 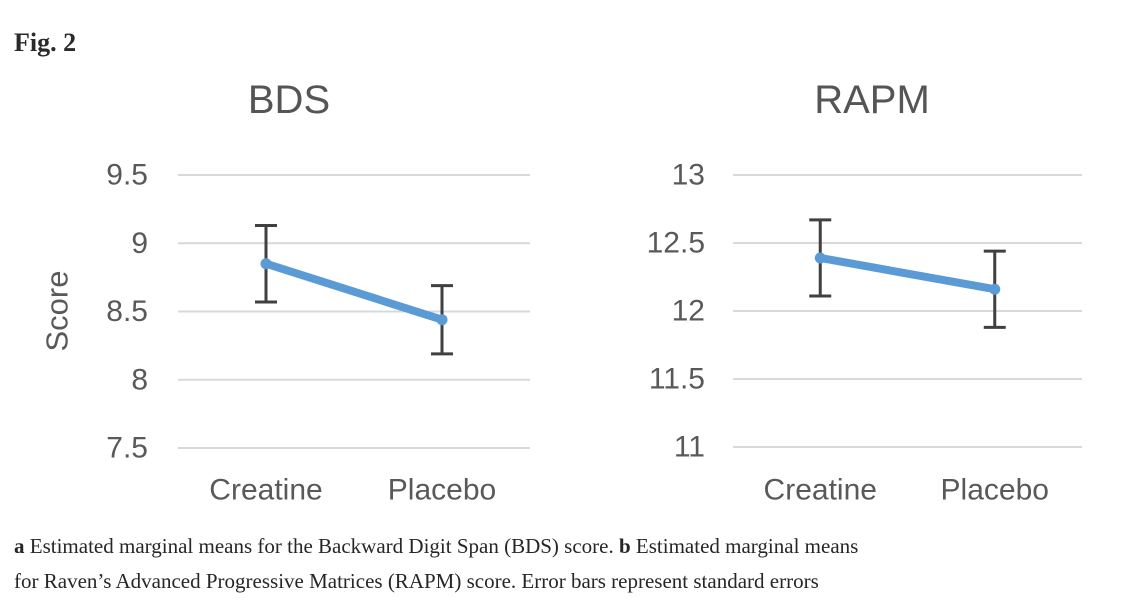 What do you see at coordinates (688, 175) in the screenshot?
I see `y-tick-label: 13` at bounding box center [688, 175].